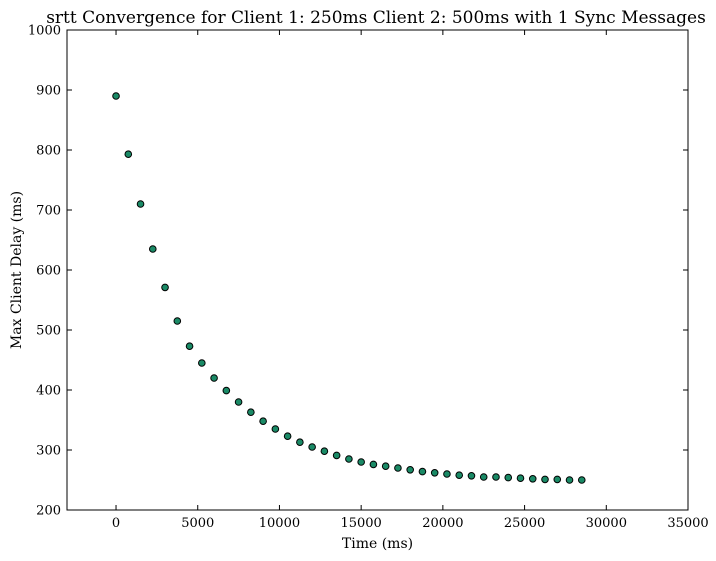 Image resolution: width=716 pixels, height=561 pixels. Describe the element at coordinates (442, 523) in the screenshot. I see `x-tick-label: 20000` at that location.